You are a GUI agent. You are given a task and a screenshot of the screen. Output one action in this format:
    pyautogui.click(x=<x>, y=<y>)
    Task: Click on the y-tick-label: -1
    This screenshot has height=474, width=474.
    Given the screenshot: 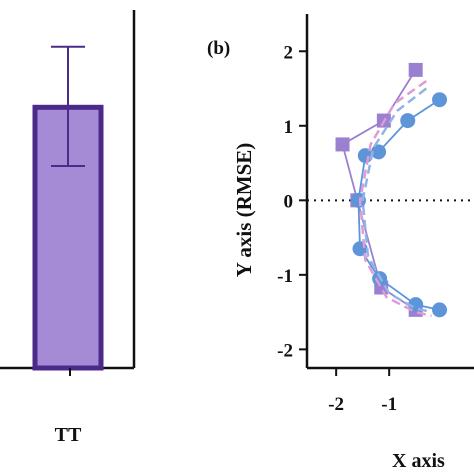 What is the action you would take?
    pyautogui.click(x=285, y=276)
    